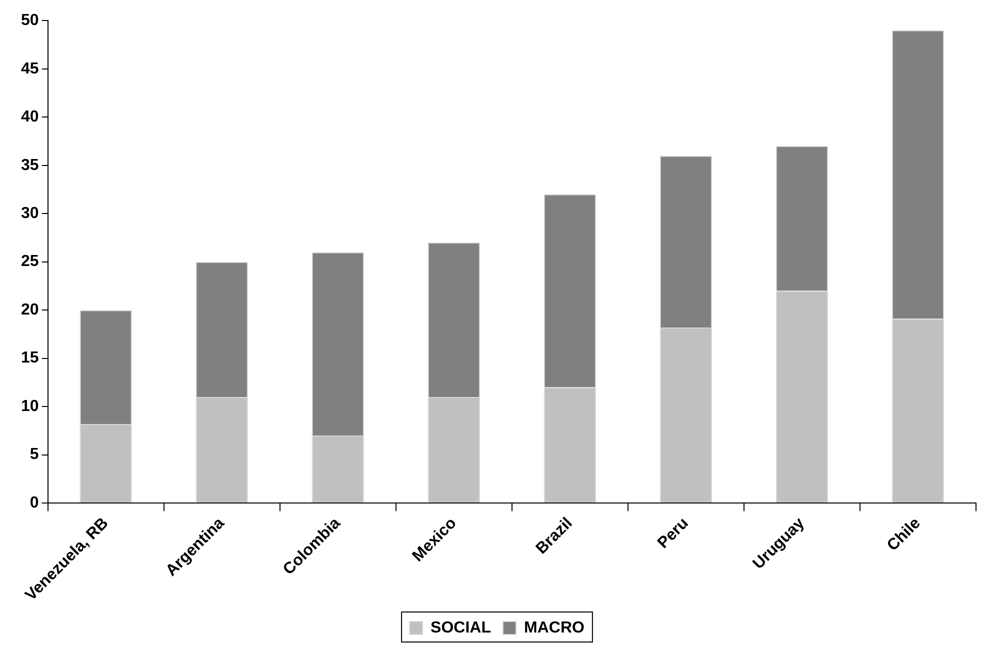 The image size is (994, 664). What do you see at coordinates (30, 358) in the screenshot?
I see `y-tick-label: 15` at bounding box center [30, 358].